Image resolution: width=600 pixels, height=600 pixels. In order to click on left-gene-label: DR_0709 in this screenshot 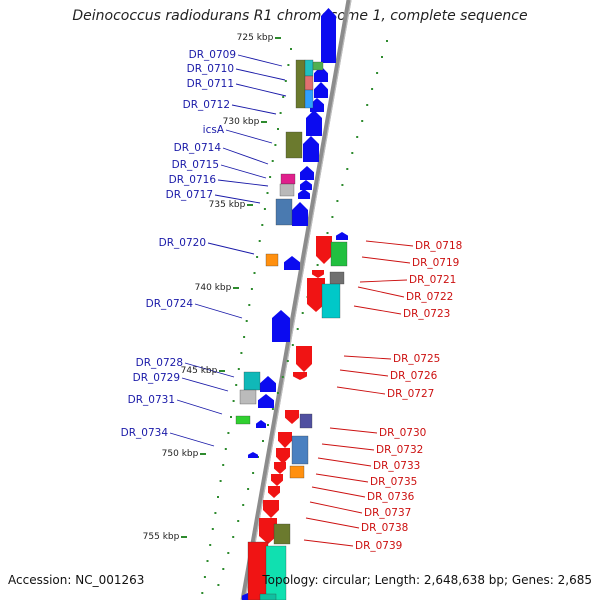, I will do `click(212, 55)`.